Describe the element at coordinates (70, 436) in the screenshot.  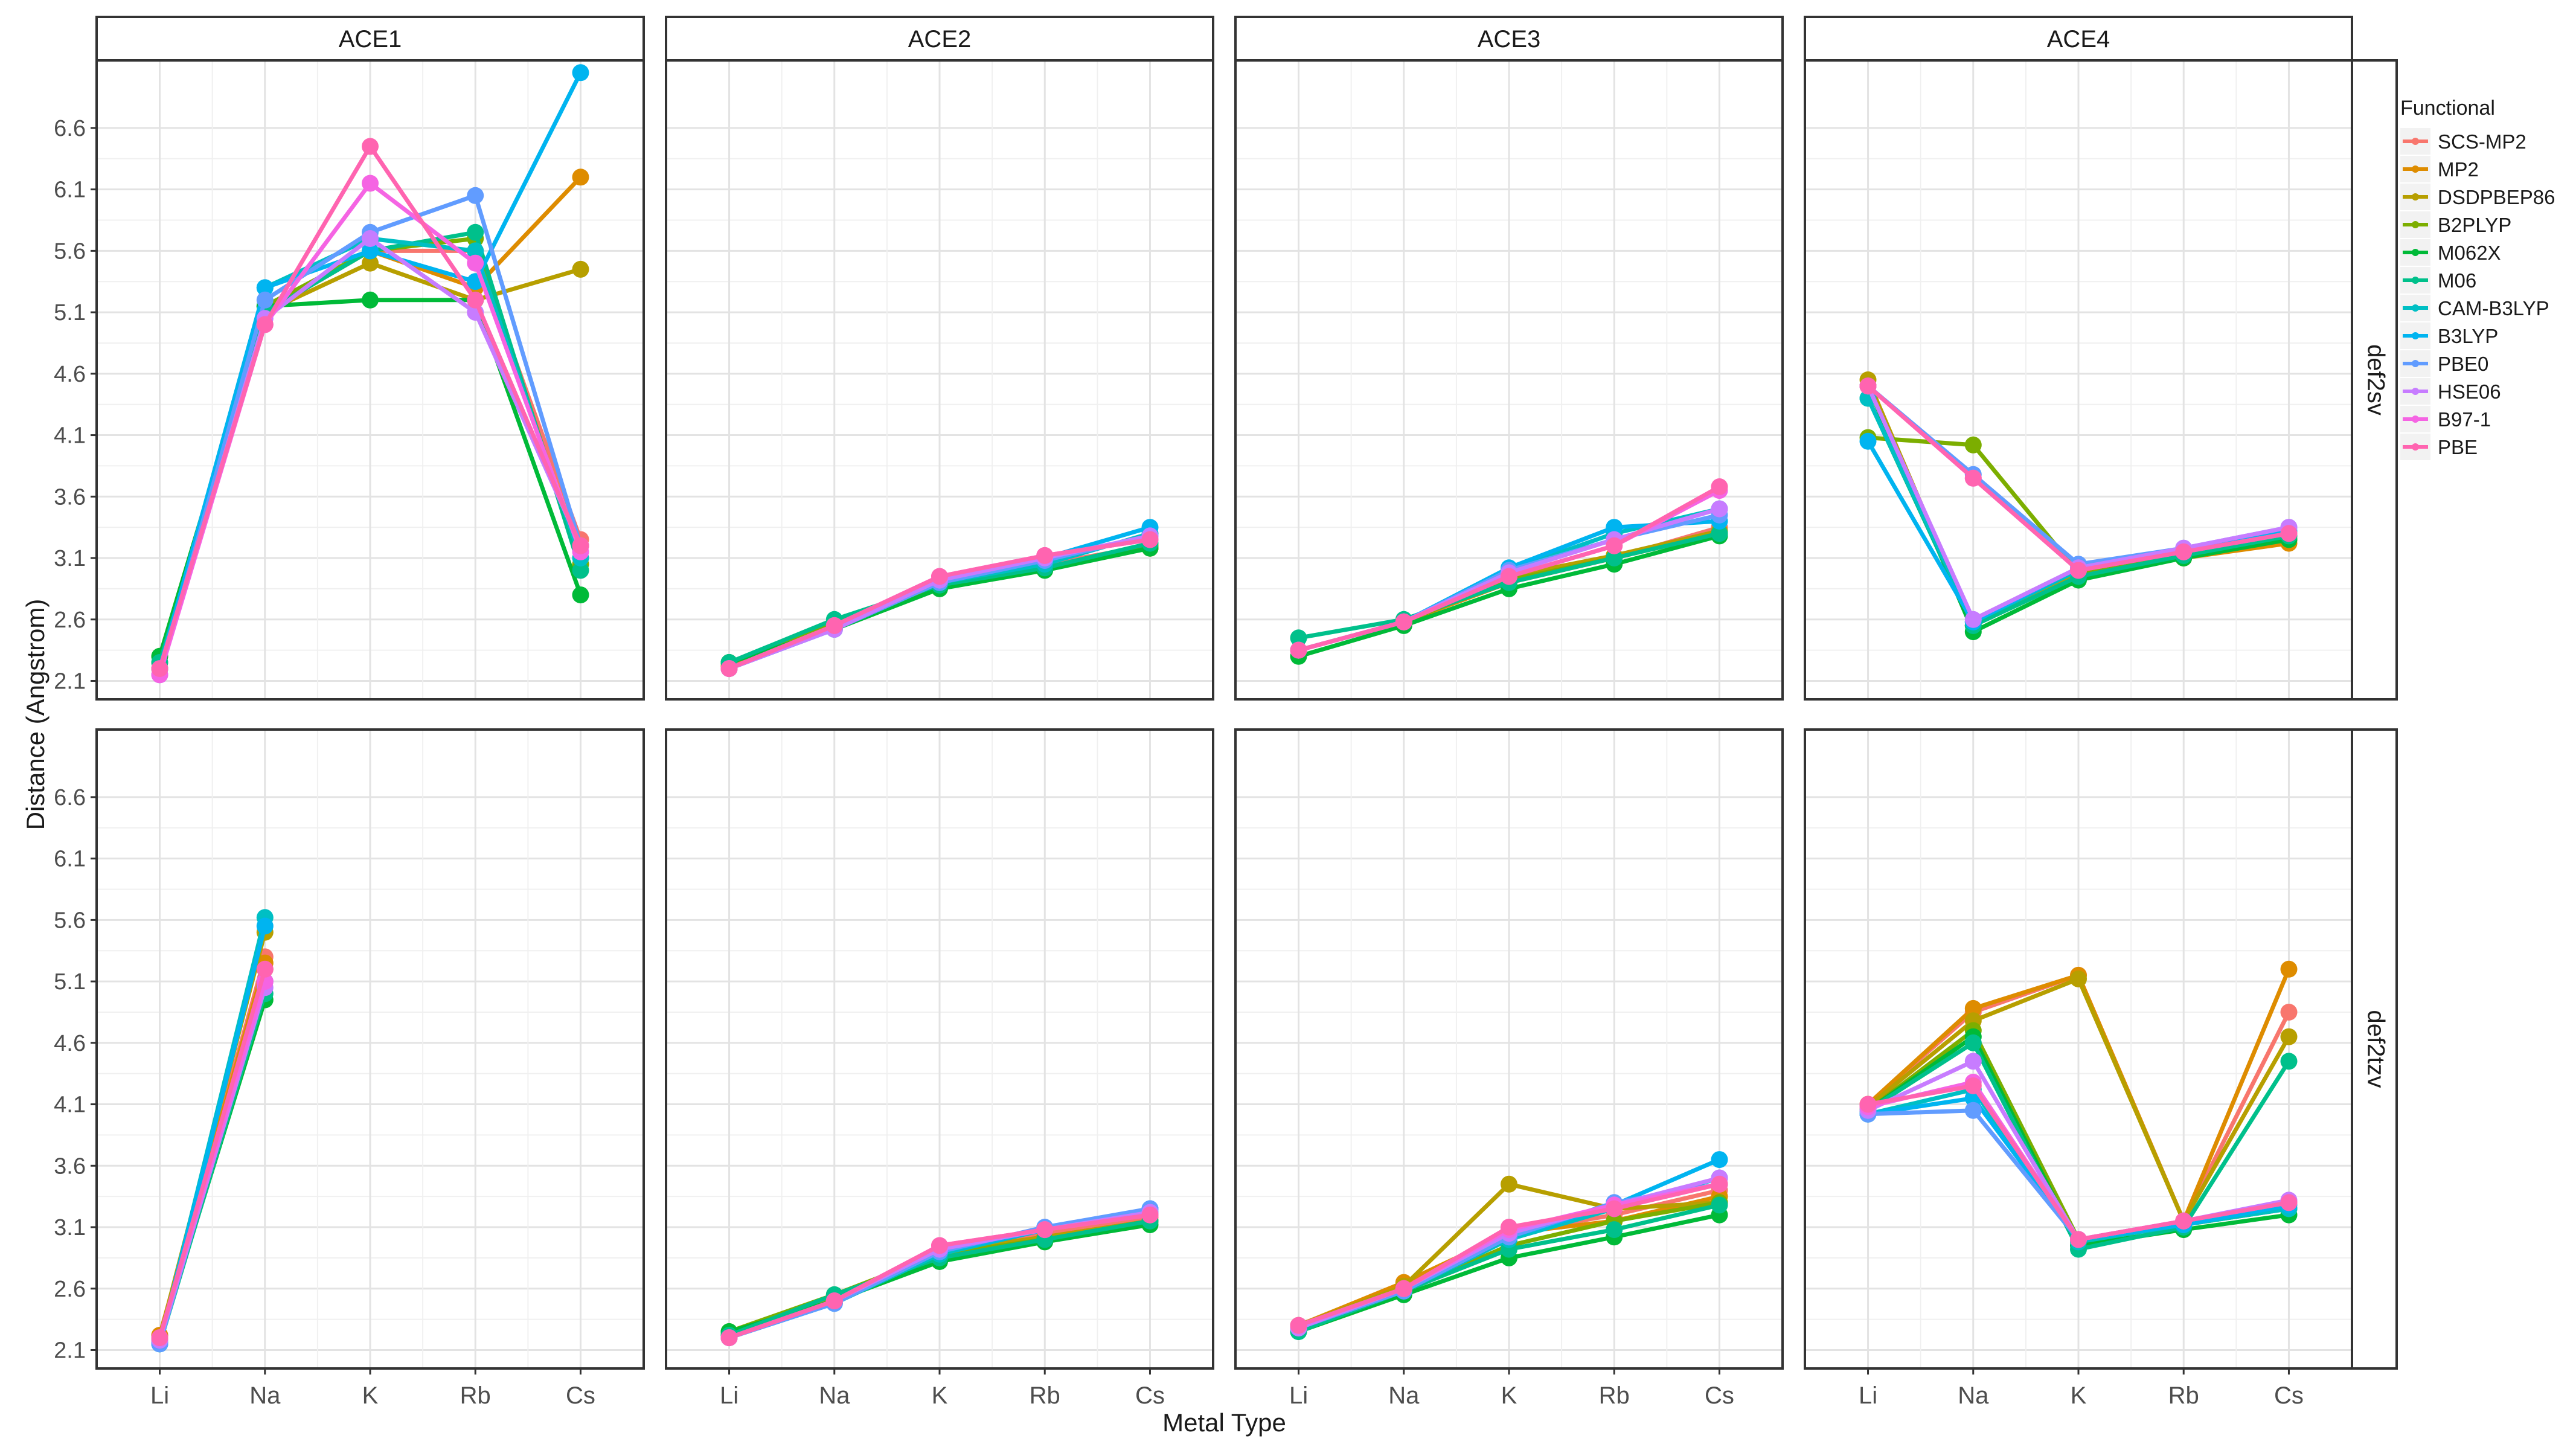
I see `y-tick-label: 4.1` at that location.